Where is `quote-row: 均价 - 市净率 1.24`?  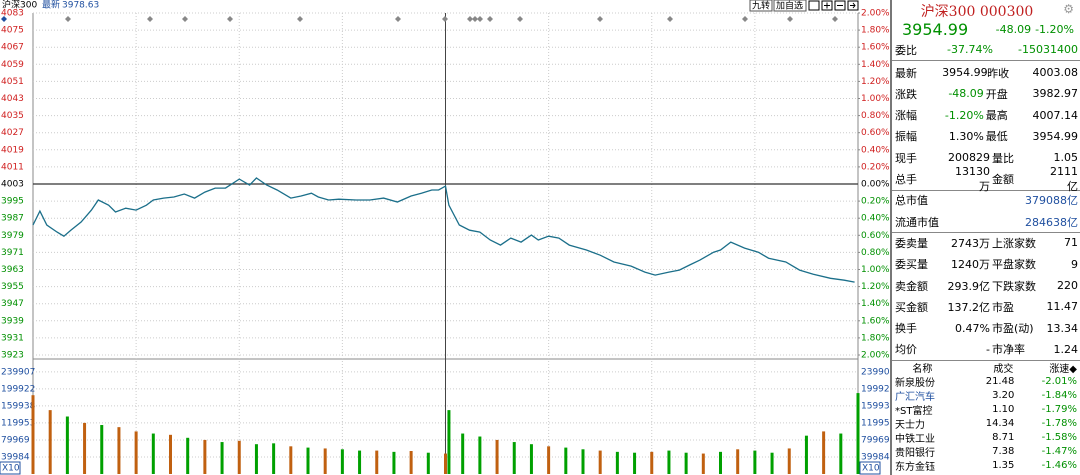 quote-row: 均价 - 市净率 1.24 is located at coordinates (986, 350).